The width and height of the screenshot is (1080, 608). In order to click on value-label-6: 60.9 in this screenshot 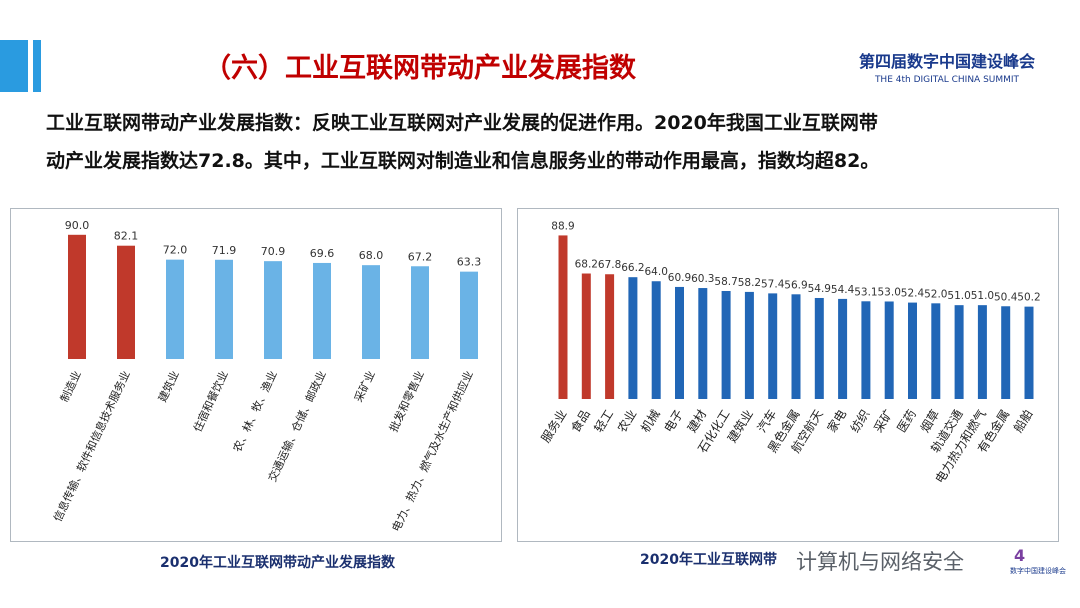, I will do `click(679, 278)`.